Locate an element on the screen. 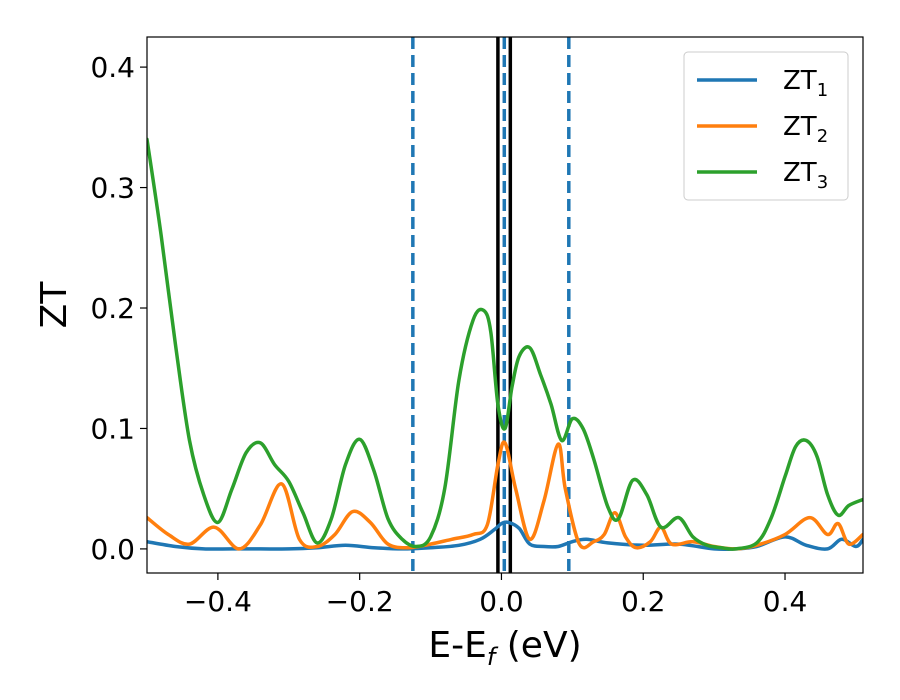  legend-label-zt2: ZT2 is located at coordinates (805, 129).